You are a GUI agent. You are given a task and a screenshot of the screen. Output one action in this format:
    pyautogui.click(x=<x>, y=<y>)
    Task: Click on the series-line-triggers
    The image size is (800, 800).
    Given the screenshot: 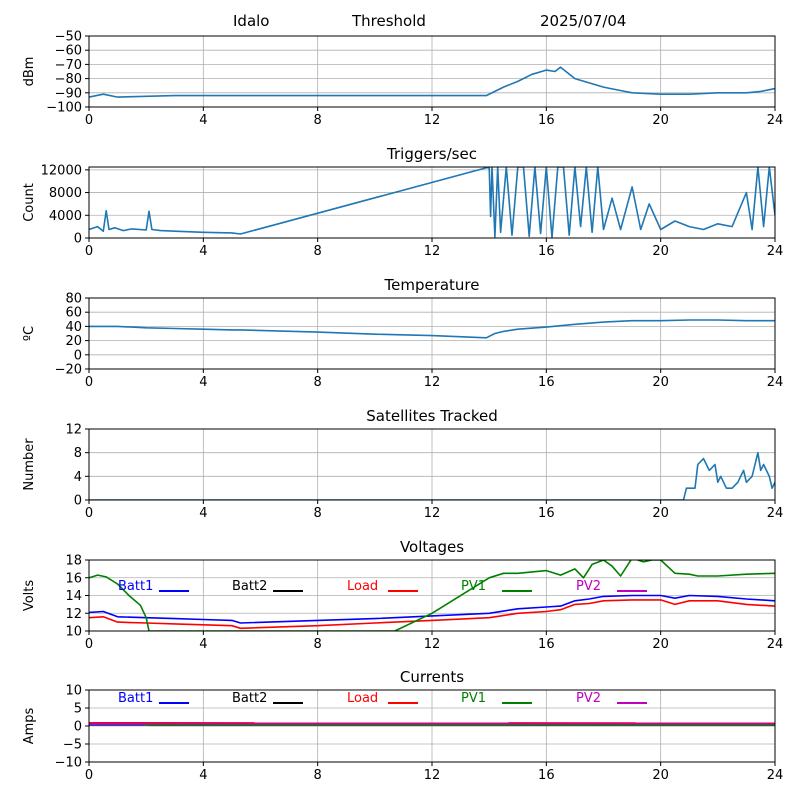 What is the action you would take?
    pyautogui.click(x=432, y=202)
    